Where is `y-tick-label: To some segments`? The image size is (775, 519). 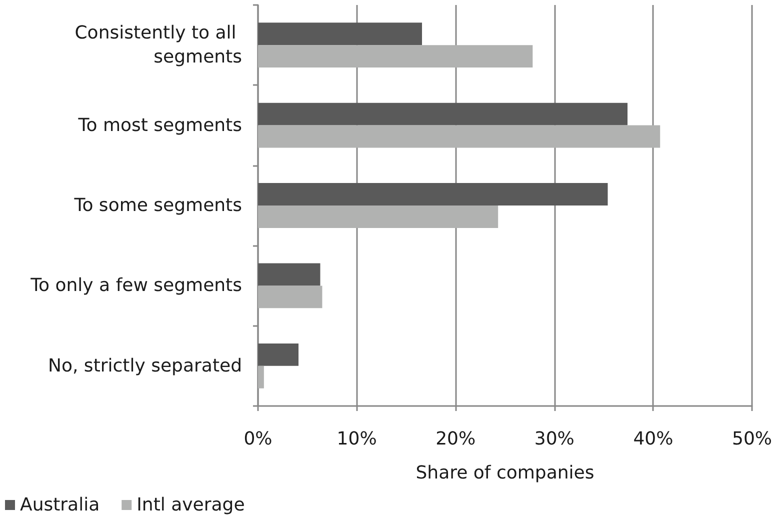 y-tick-label: To some segments is located at coordinates (157, 205).